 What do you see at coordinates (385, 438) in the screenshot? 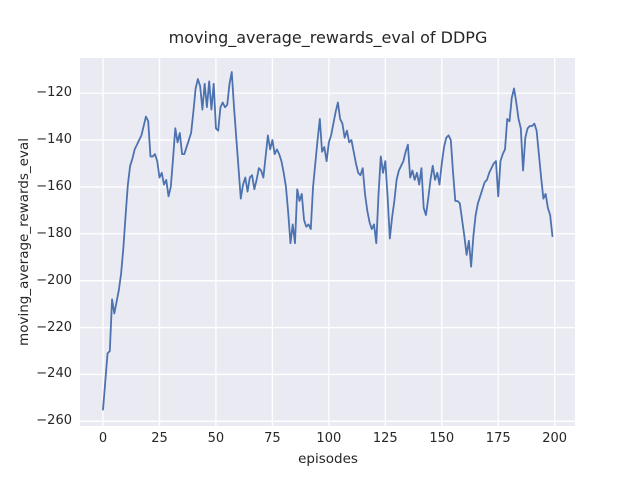
I see `x-tick-label: 125` at bounding box center [385, 438].